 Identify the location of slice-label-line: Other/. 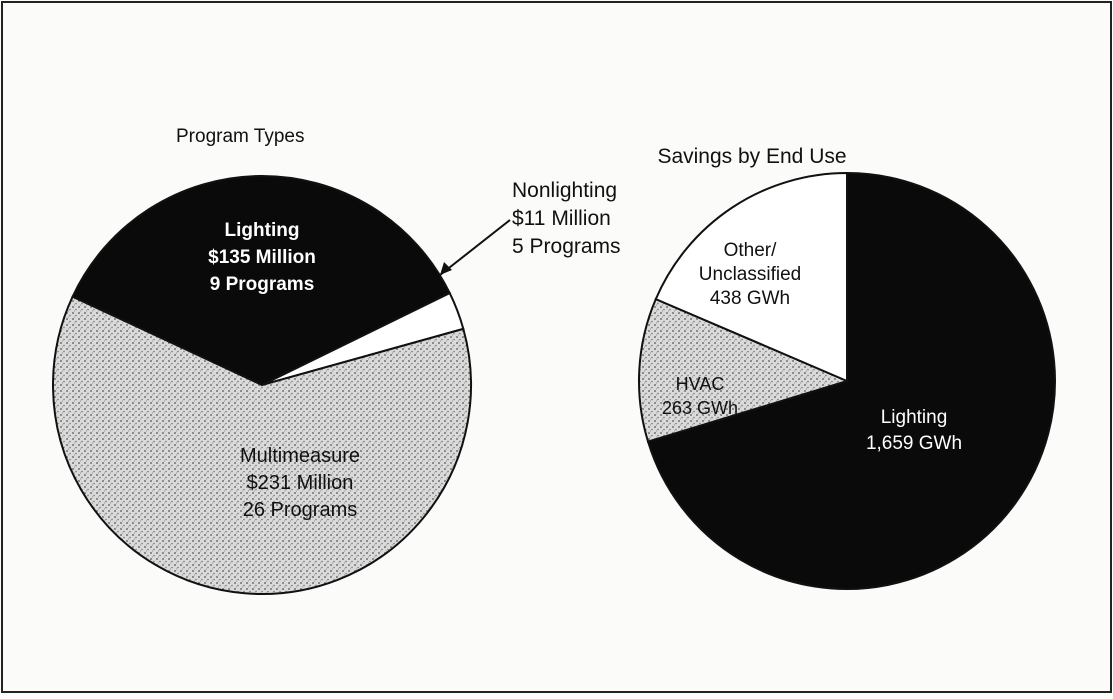
(751, 250).